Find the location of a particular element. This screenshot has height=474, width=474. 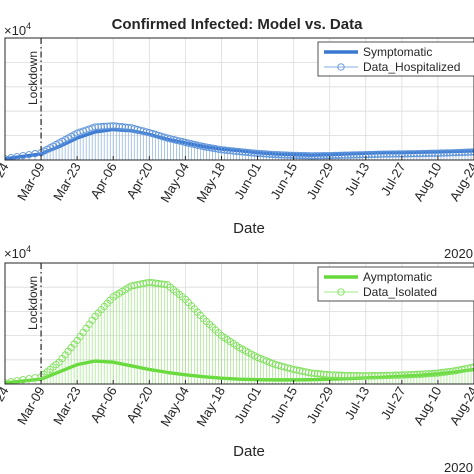

plot-area is located at coordinates (239, 141).